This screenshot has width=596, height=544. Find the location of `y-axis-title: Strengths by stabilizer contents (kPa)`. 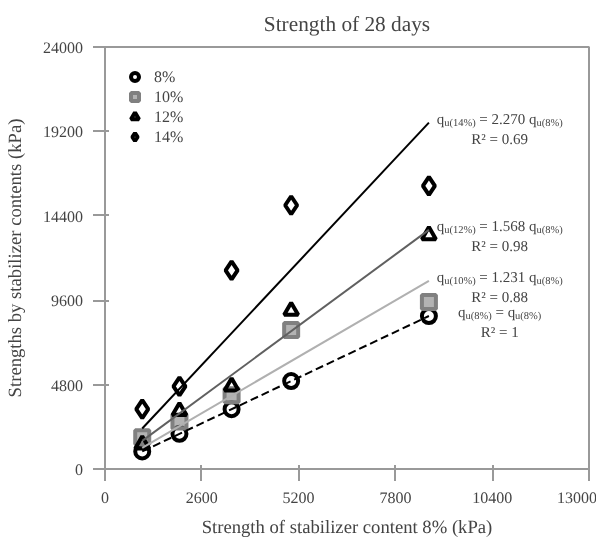

y-axis-title: Strengths by stabilizer contents (kPa) is located at coordinates (17, 258).